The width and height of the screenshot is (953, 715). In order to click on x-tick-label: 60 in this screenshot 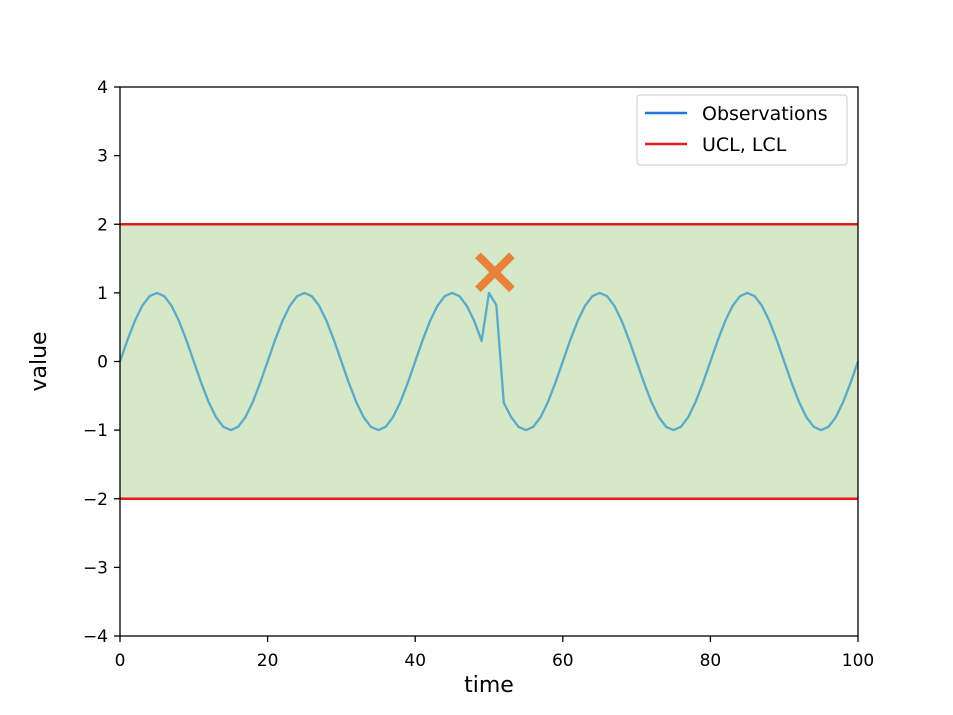, I will do `click(563, 661)`.